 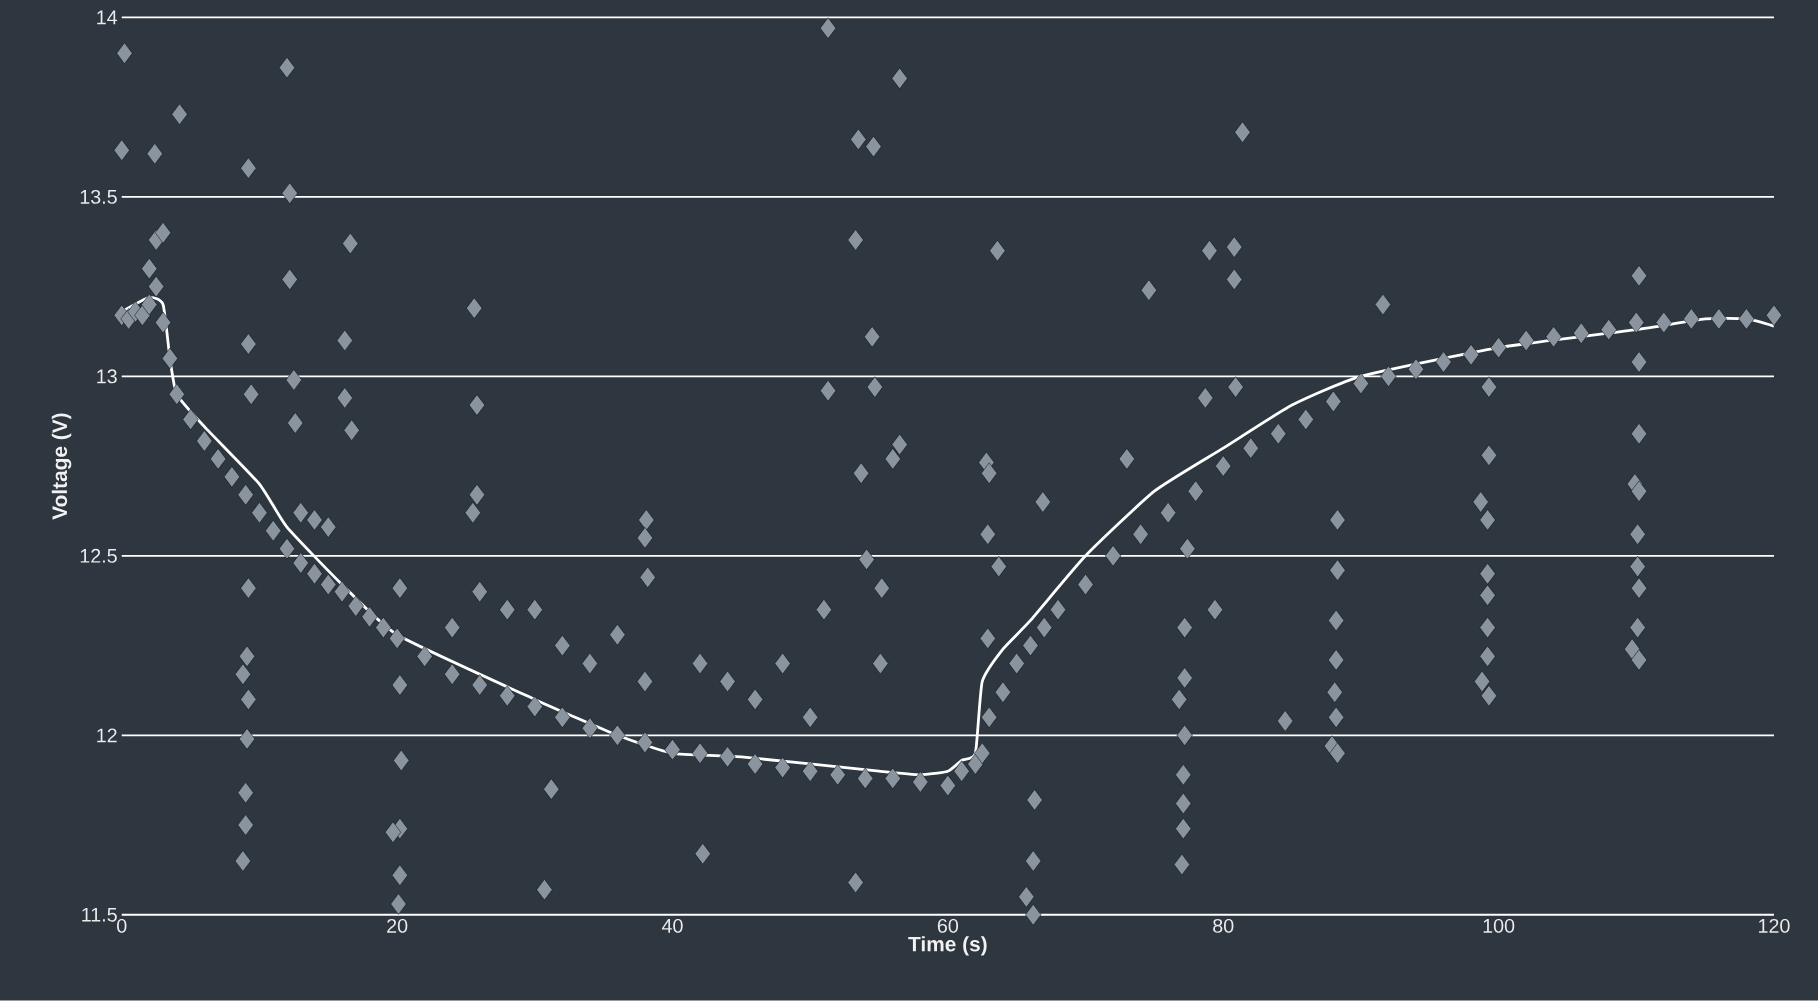 I want to click on x-tick-label: 20, so click(x=397, y=926).